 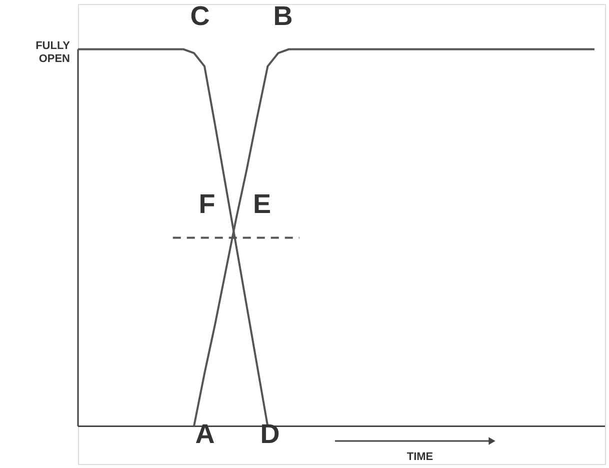 I want to click on text: B, so click(x=283, y=16).